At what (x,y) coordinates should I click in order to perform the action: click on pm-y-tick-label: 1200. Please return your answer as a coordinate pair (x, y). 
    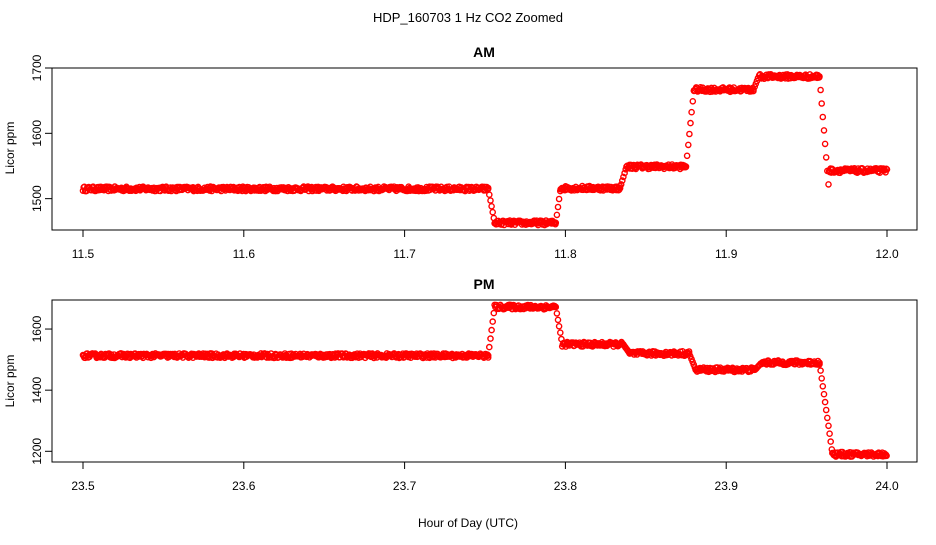
    Looking at the image, I should click on (37, 451).